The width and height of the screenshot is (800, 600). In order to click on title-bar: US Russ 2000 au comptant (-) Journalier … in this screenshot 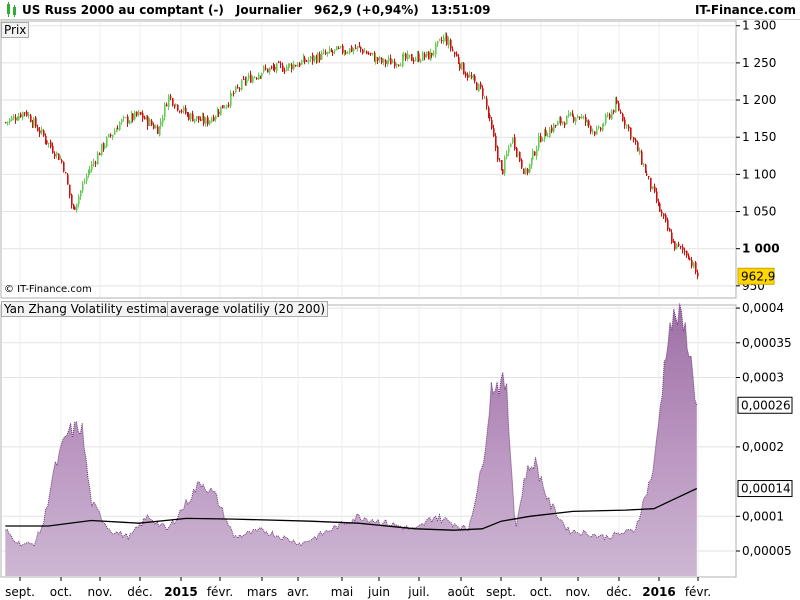, I will do `click(400, 10)`.